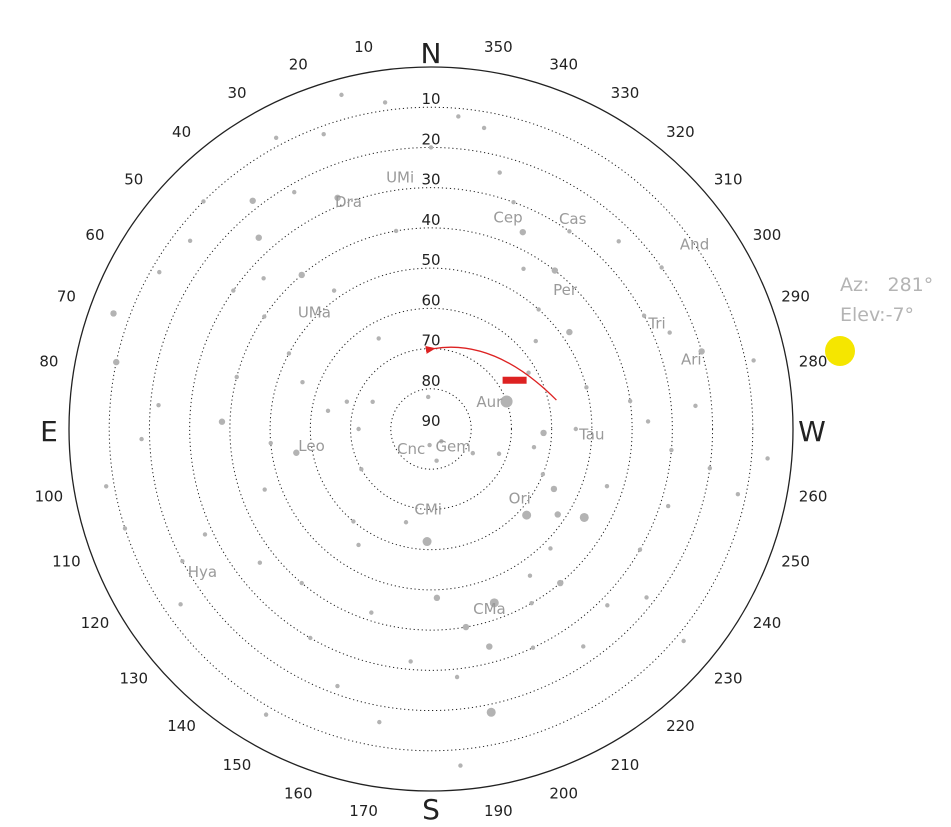  Describe the element at coordinates (591, 435) in the screenshot. I see `constellation-label: Tau` at that location.